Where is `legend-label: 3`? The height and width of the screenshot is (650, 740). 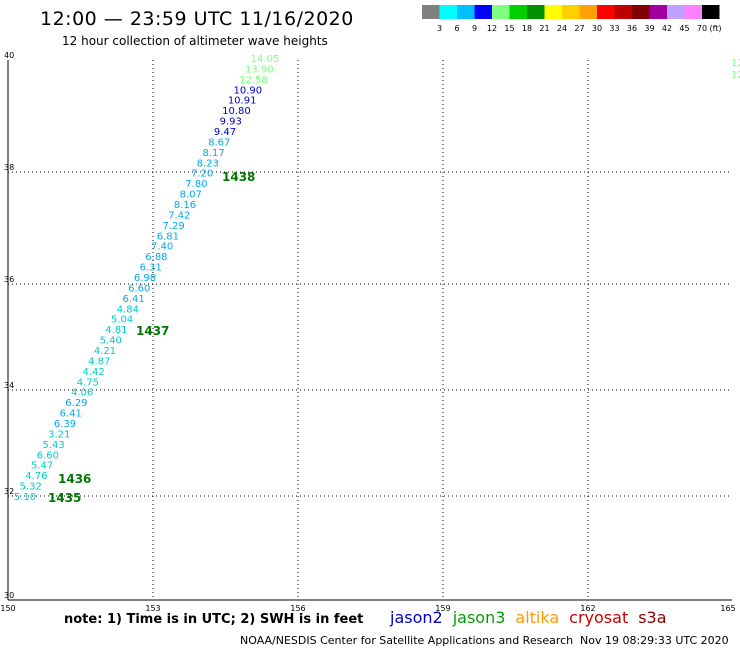 legend-label: 3 is located at coordinates (439, 28).